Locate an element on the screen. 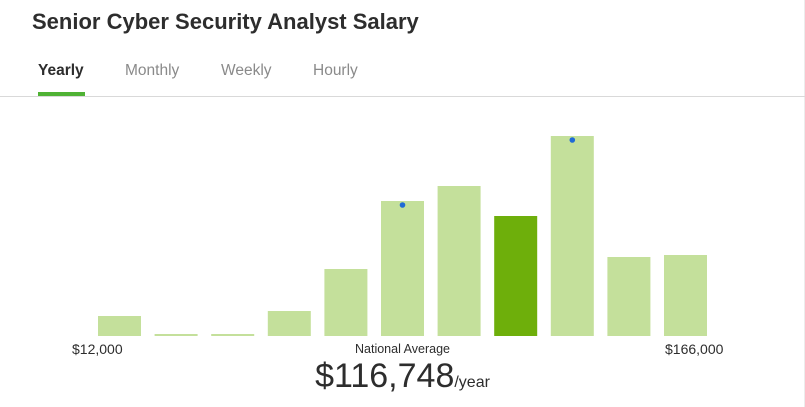 Image resolution: width=805 pixels, height=407 pixels. axis-max-label: $166,000 is located at coordinates (694, 349).